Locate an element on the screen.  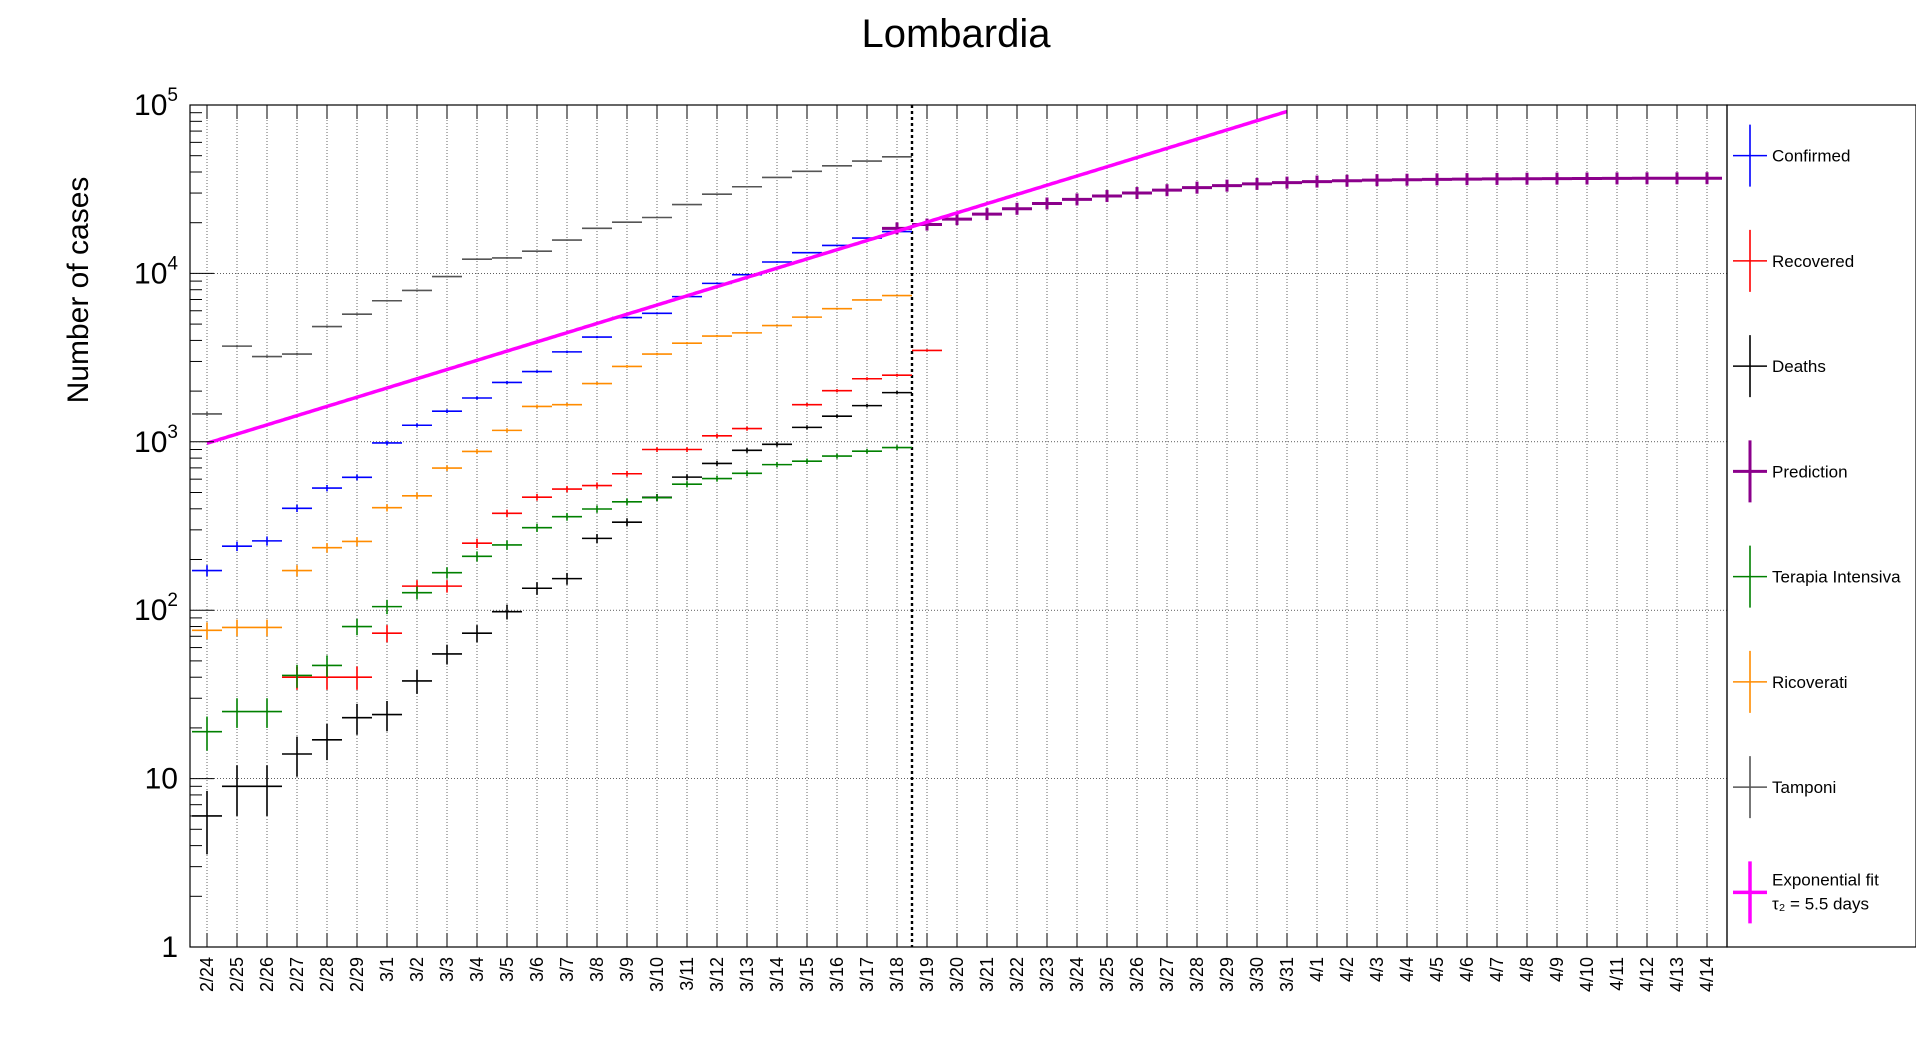
x-tick-label: 4/13 is located at coordinates (1677, 974).